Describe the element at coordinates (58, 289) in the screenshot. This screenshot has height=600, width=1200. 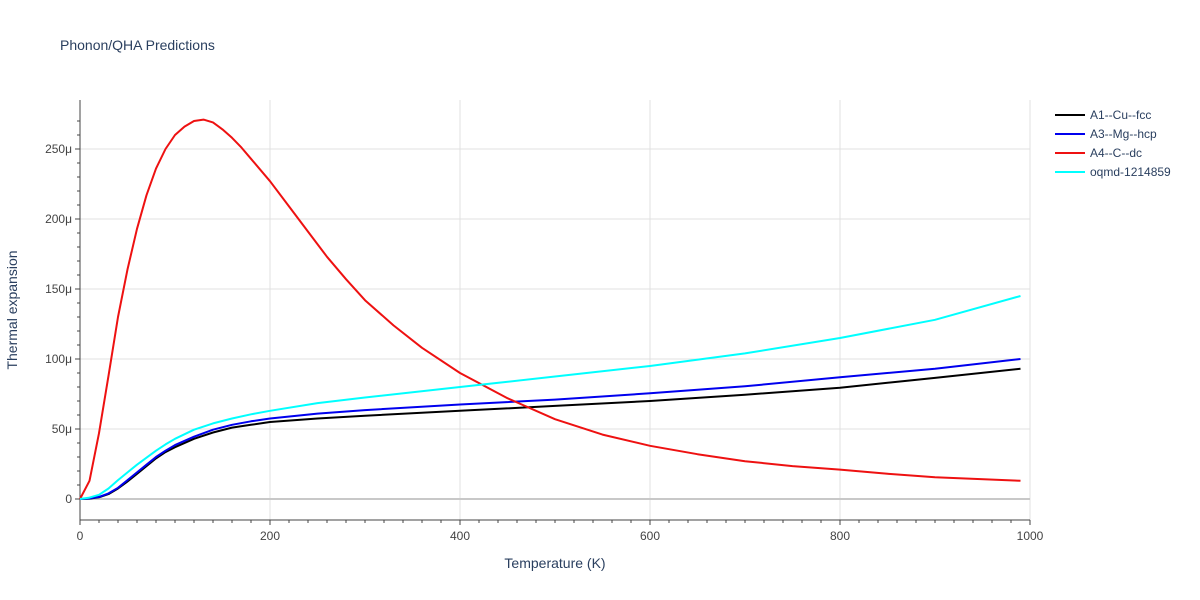
I see `y-tick-label: 150μ` at that location.